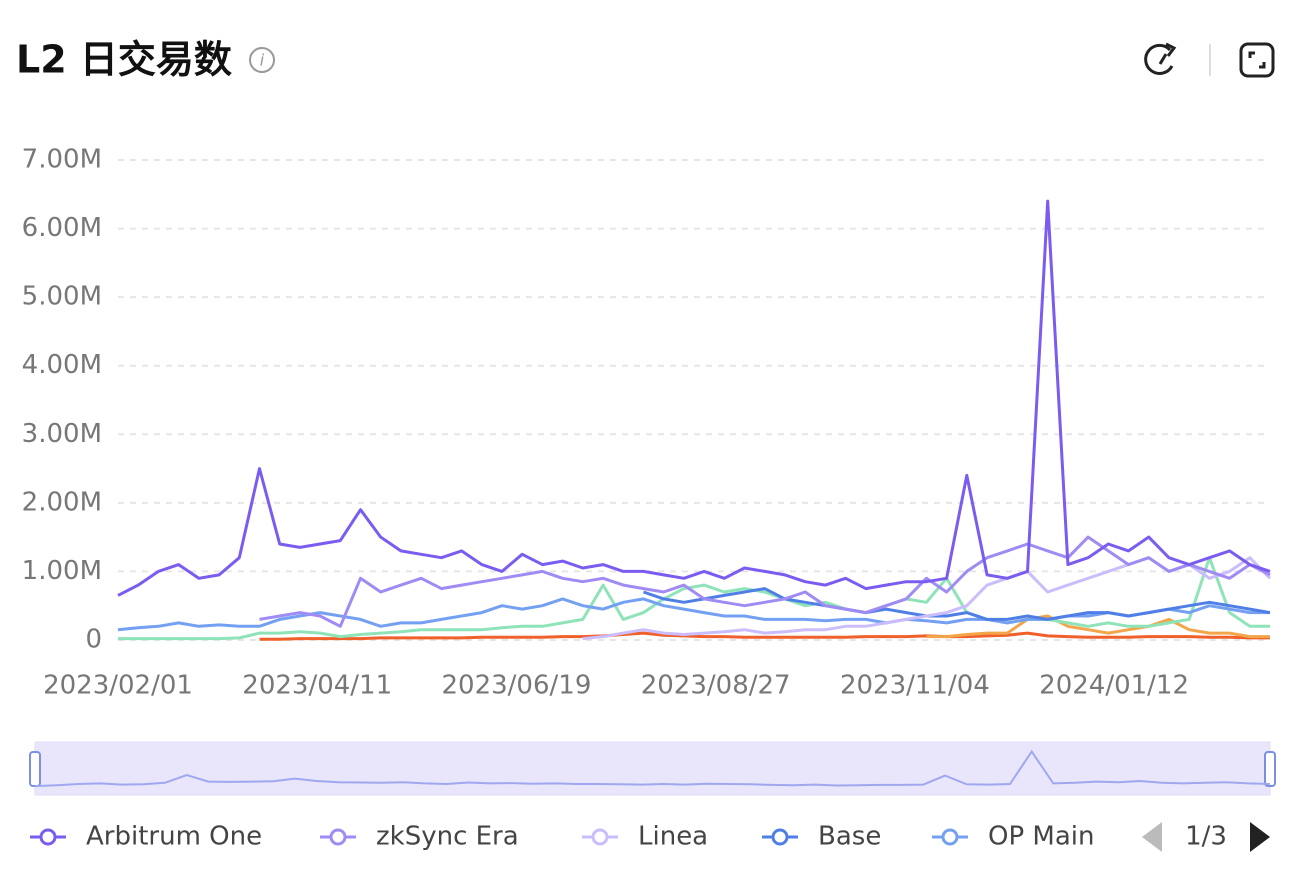 This screenshot has width=1309, height=877. I want to click on x-tick-label: 2023/06/19, so click(517, 686).